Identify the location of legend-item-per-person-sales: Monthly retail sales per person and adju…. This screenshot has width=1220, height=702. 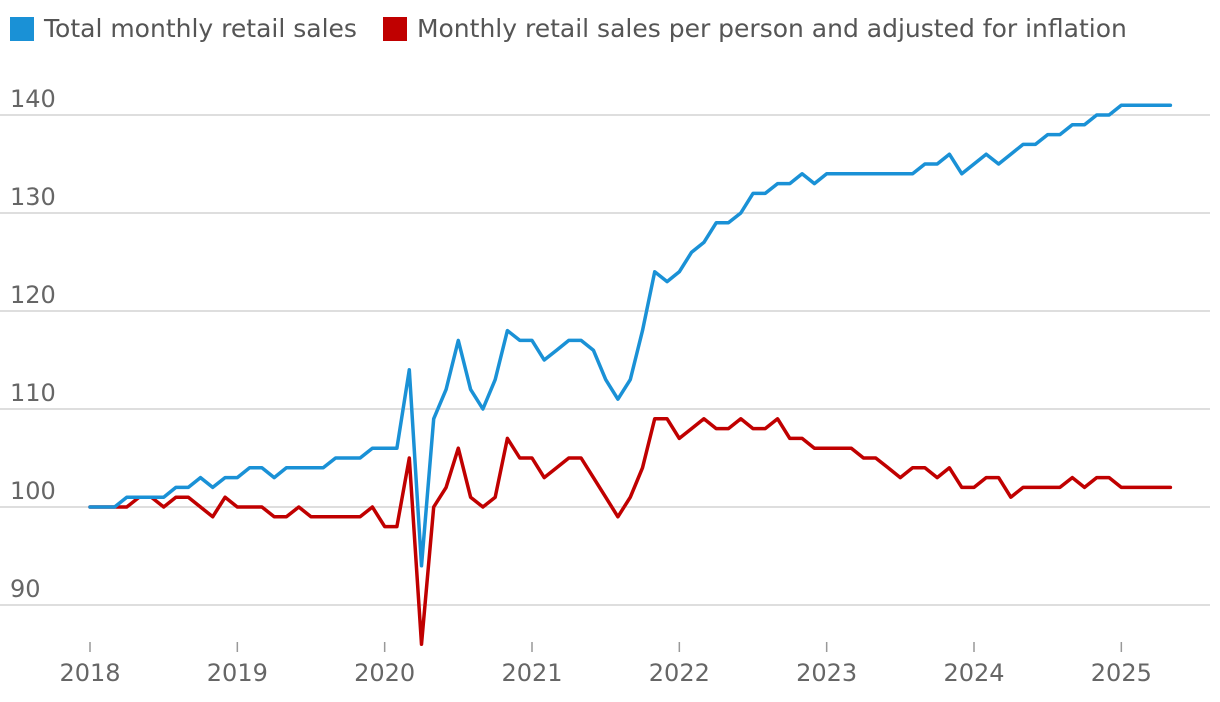
(754, 28).